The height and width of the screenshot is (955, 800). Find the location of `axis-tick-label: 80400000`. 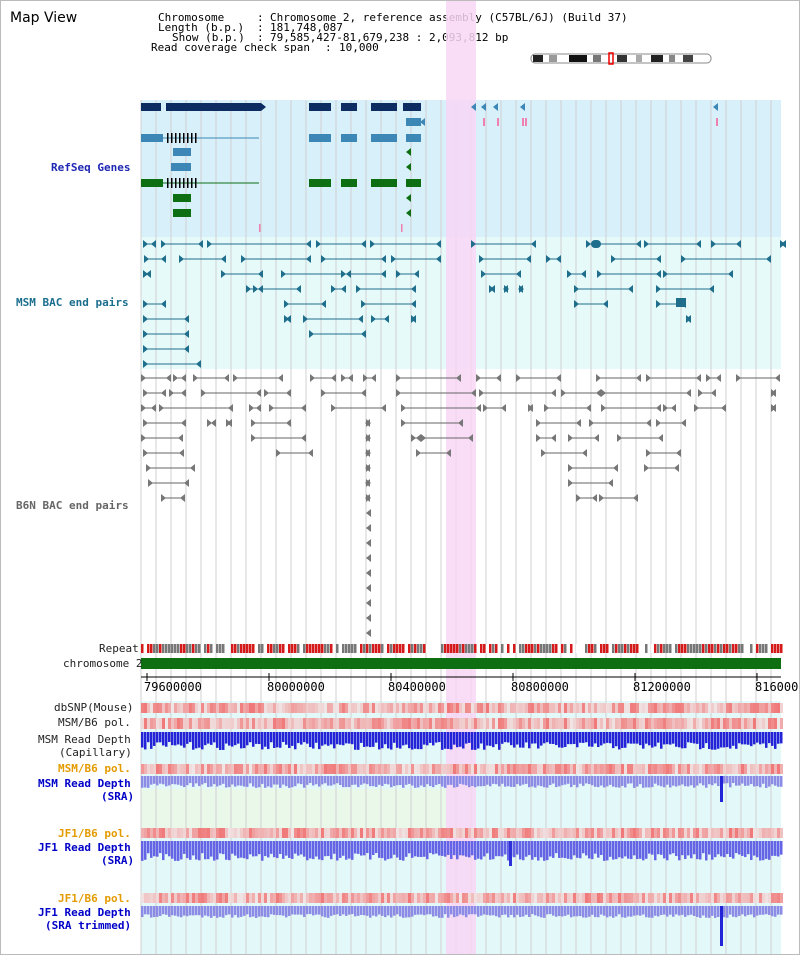

axis-tick-label: 80400000 is located at coordinates (417, 687).